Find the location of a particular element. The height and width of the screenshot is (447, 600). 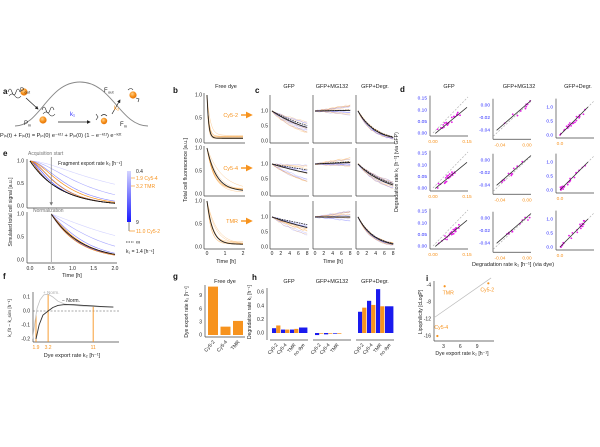

e-xtick-label: 1.0 is located at coordinates (72, 269).